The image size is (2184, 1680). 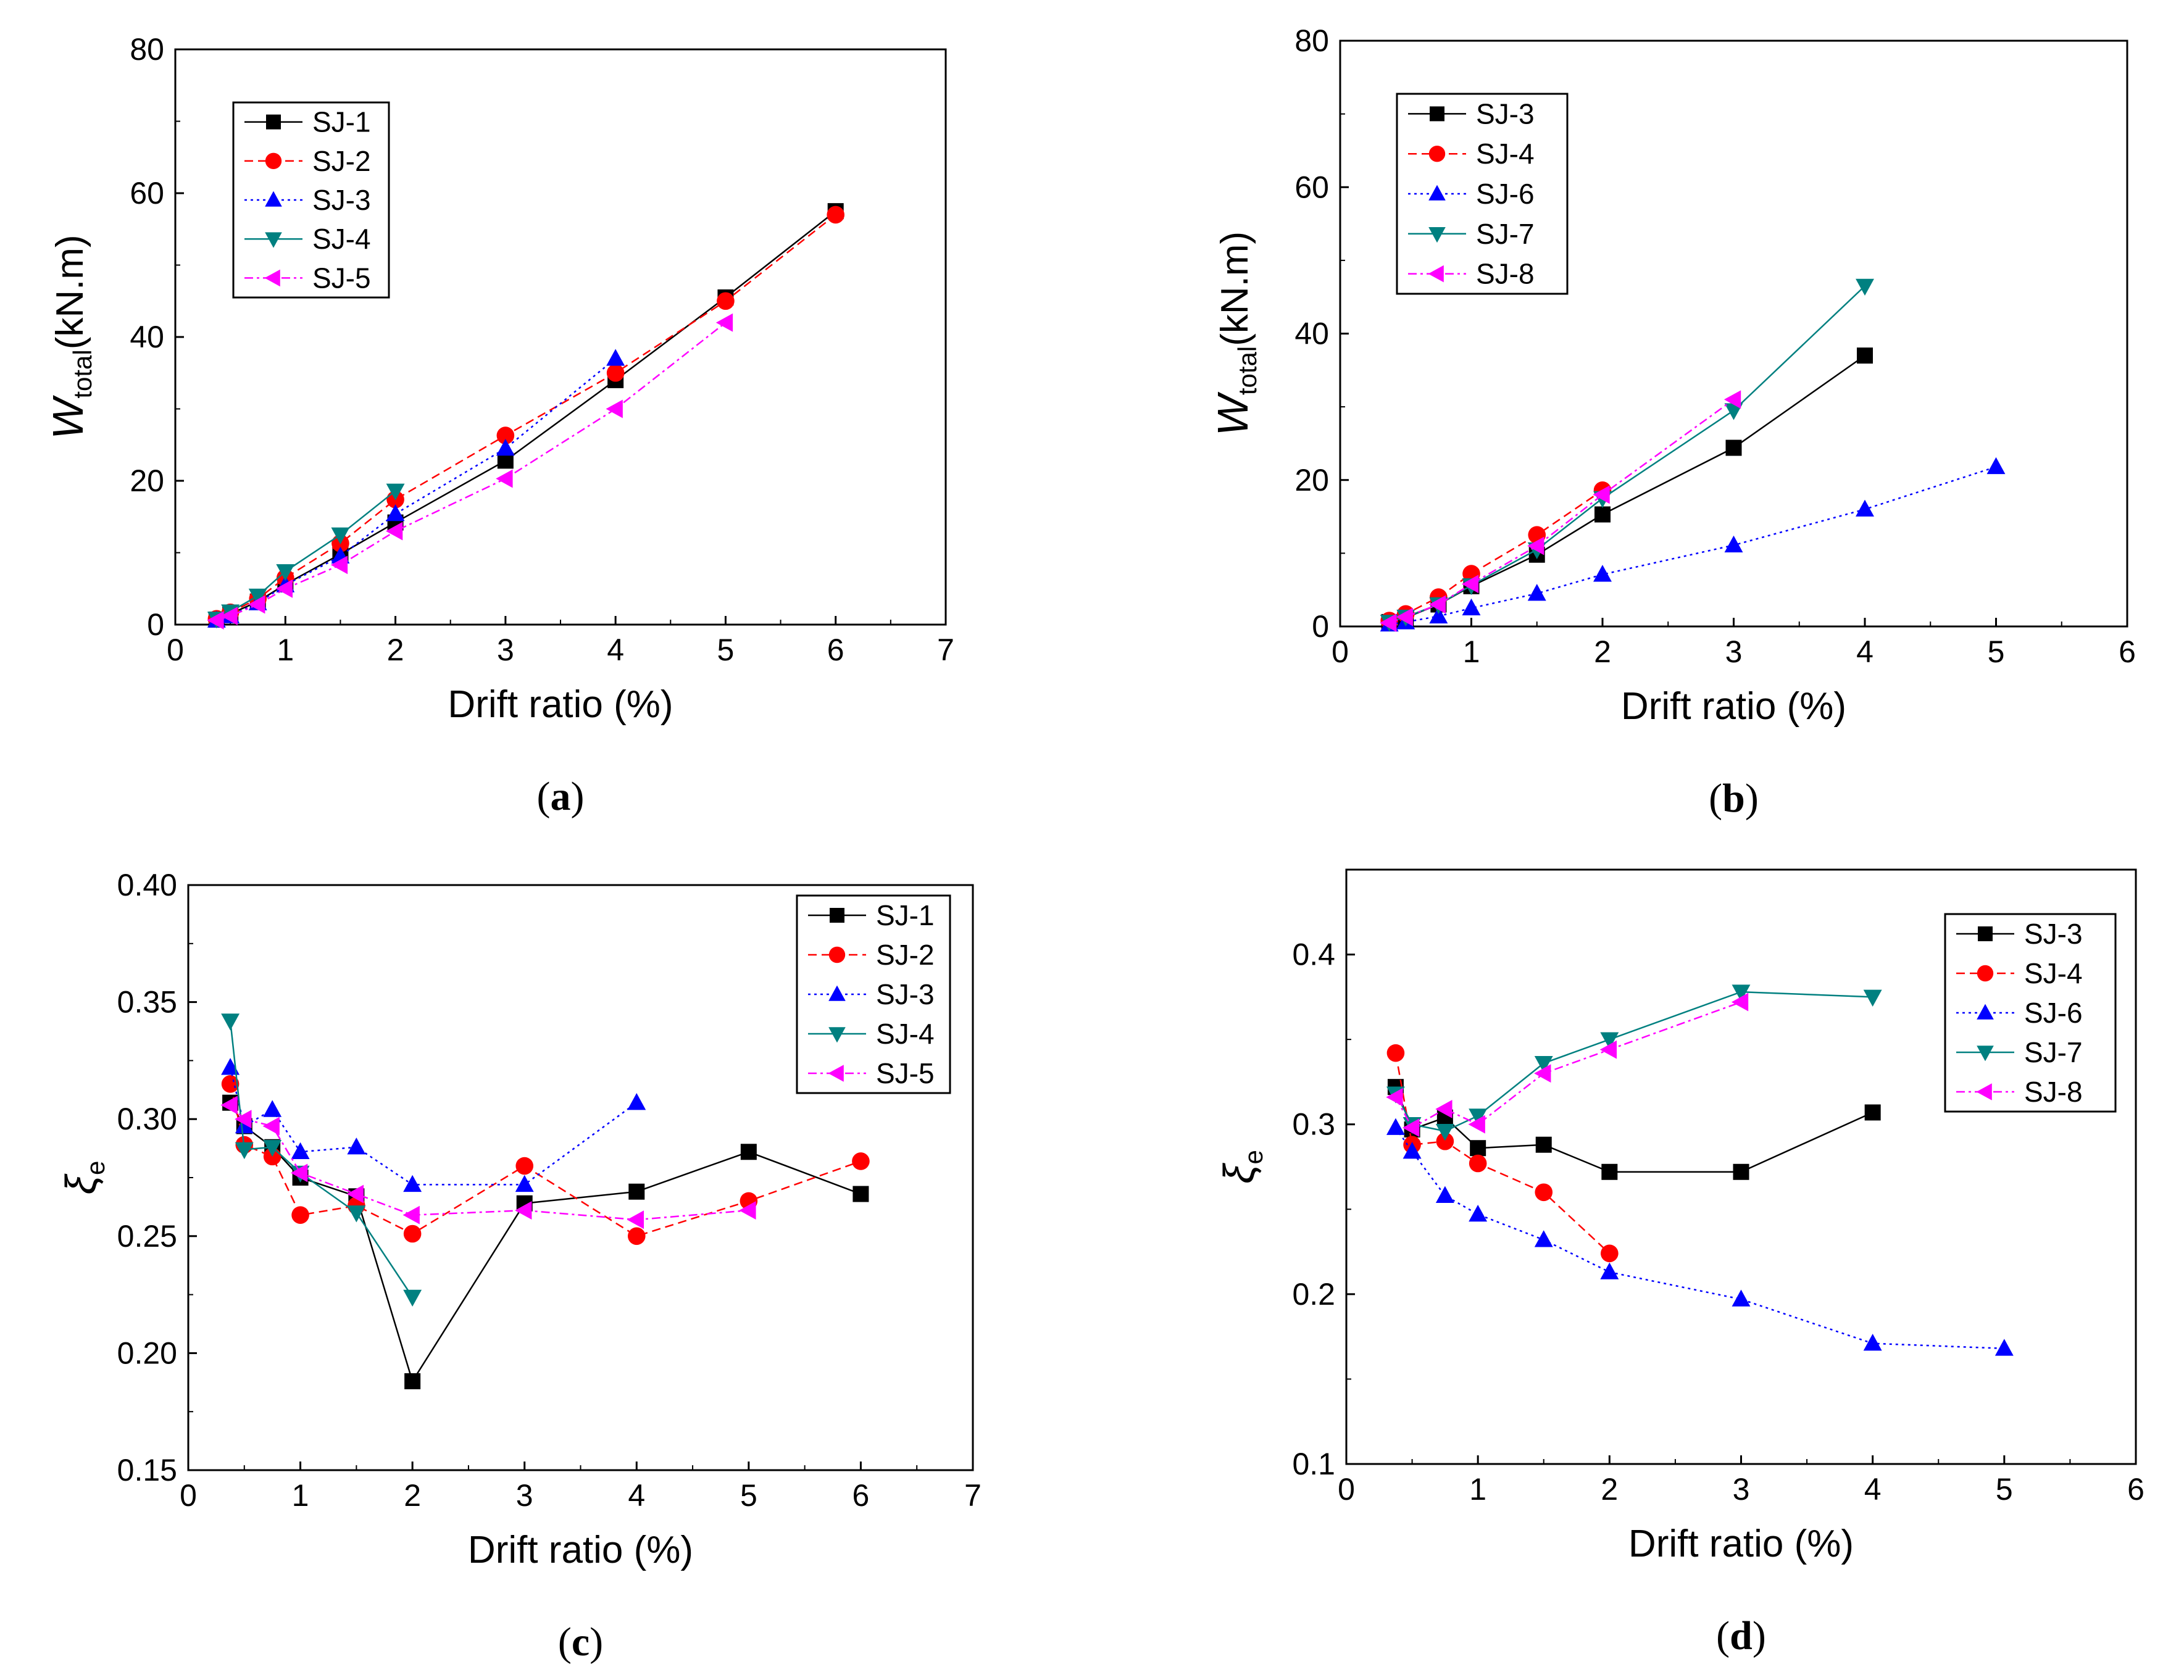 What do you see at coordinates (1320, 626) in the screenshot?
I see `y-tick-label: 0` at bounding box center [1320, 626].